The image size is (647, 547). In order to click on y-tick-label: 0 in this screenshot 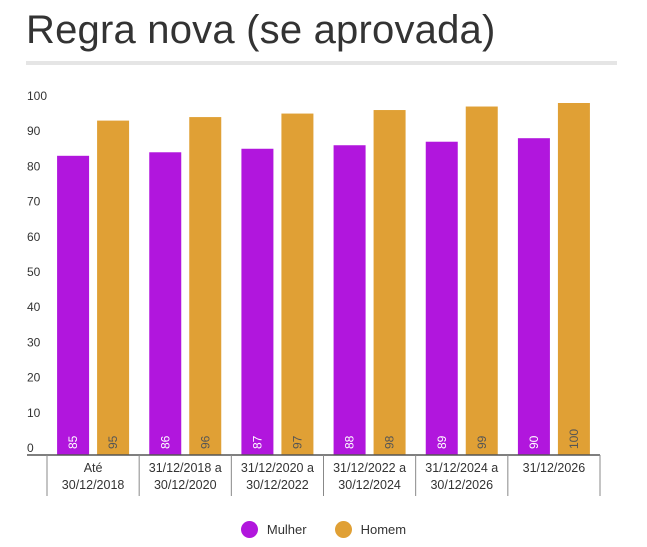, I will do `click(30, 448)`.